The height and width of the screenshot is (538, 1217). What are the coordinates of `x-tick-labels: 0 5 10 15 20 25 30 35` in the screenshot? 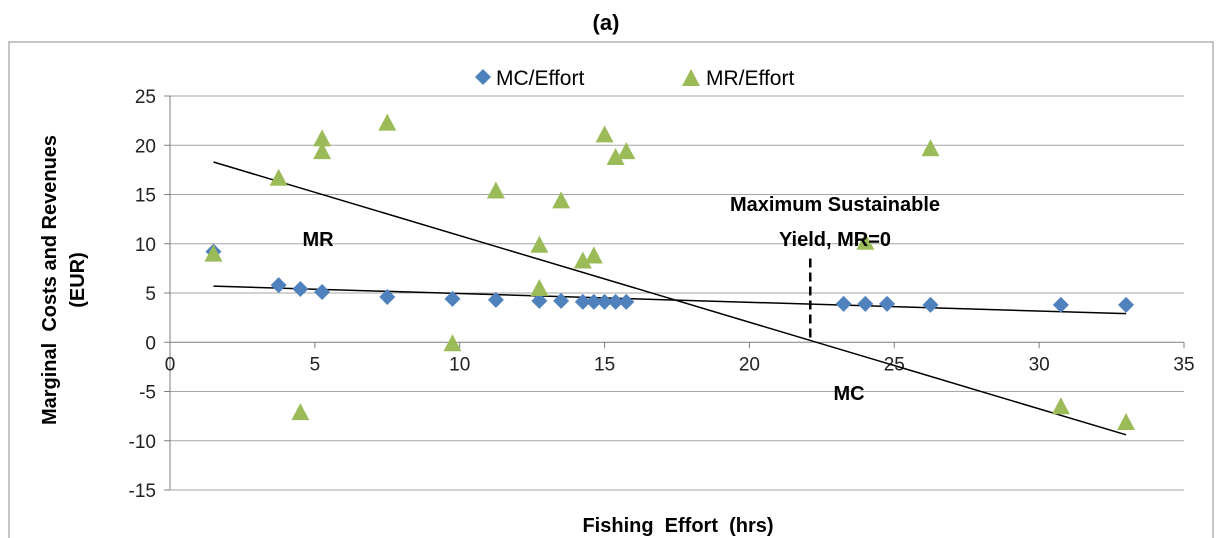 It's located at (680, 364).